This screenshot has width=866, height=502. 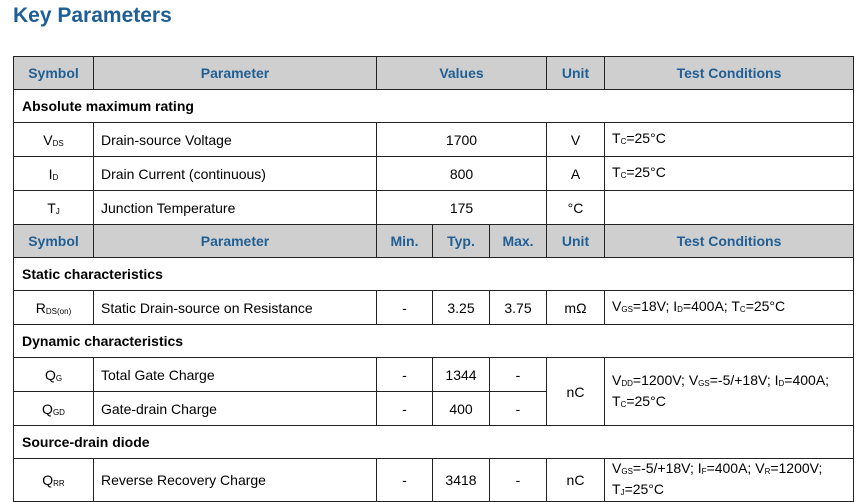 I want to click on table-row: VDS Drain-source Voltage 1700 V TC=25°C, so click(x=433, y=139).